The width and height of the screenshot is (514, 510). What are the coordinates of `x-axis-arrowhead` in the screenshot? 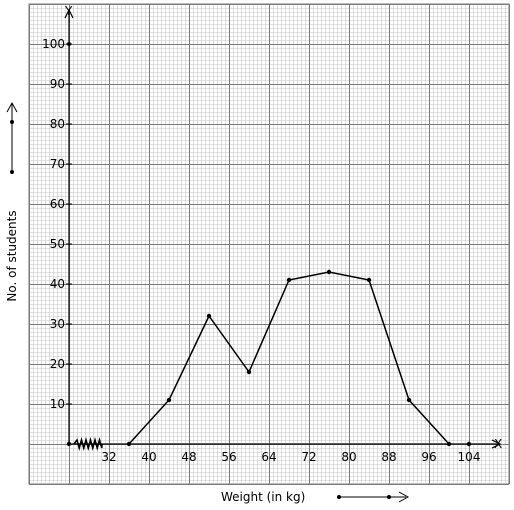 It's located at (496, 444).